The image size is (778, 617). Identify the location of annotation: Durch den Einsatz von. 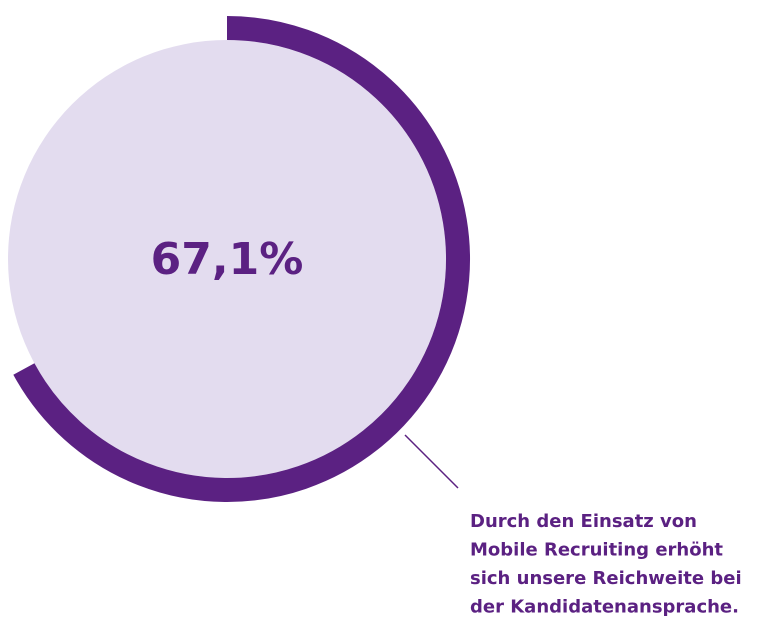
(583, 521).